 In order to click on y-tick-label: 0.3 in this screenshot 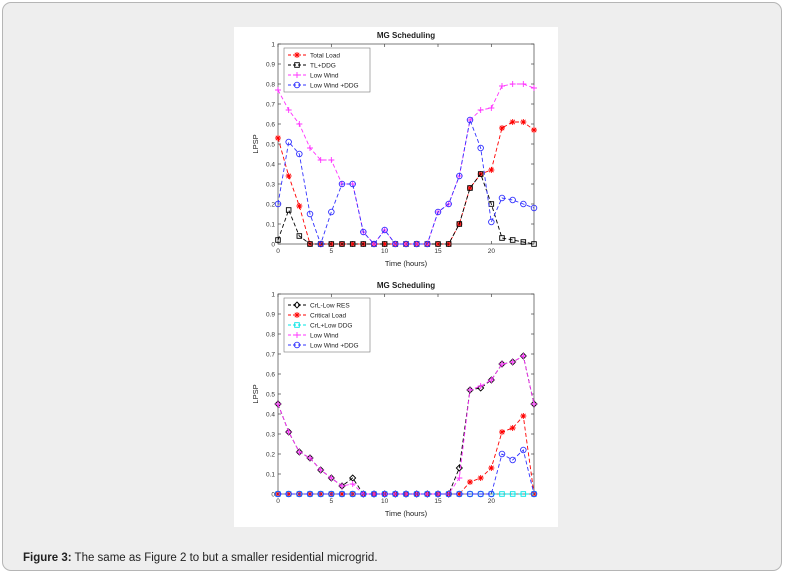, I will do `click(270, 184)`.